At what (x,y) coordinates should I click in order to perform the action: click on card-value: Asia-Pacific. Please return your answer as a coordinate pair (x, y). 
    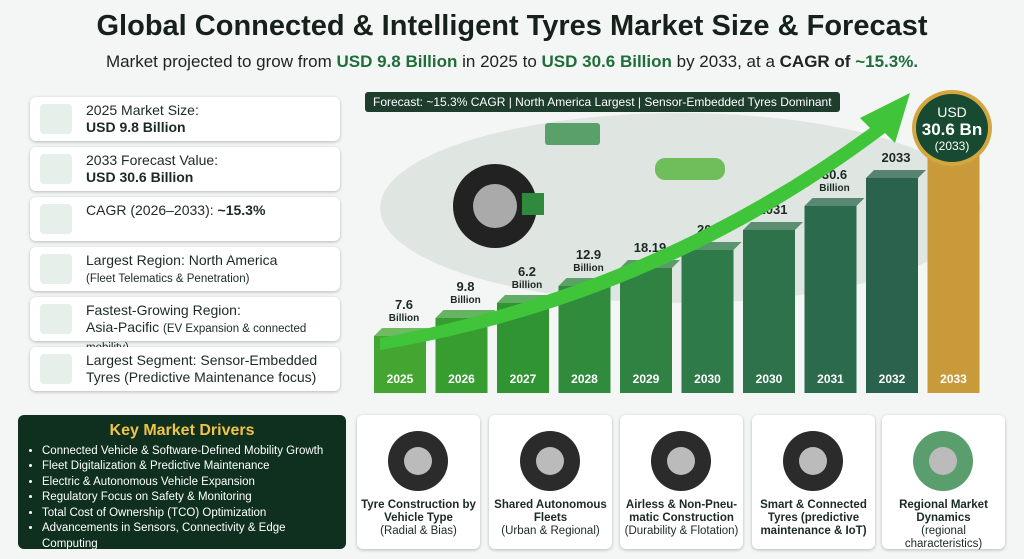
    Looking at the image, I should click on (123, 327).